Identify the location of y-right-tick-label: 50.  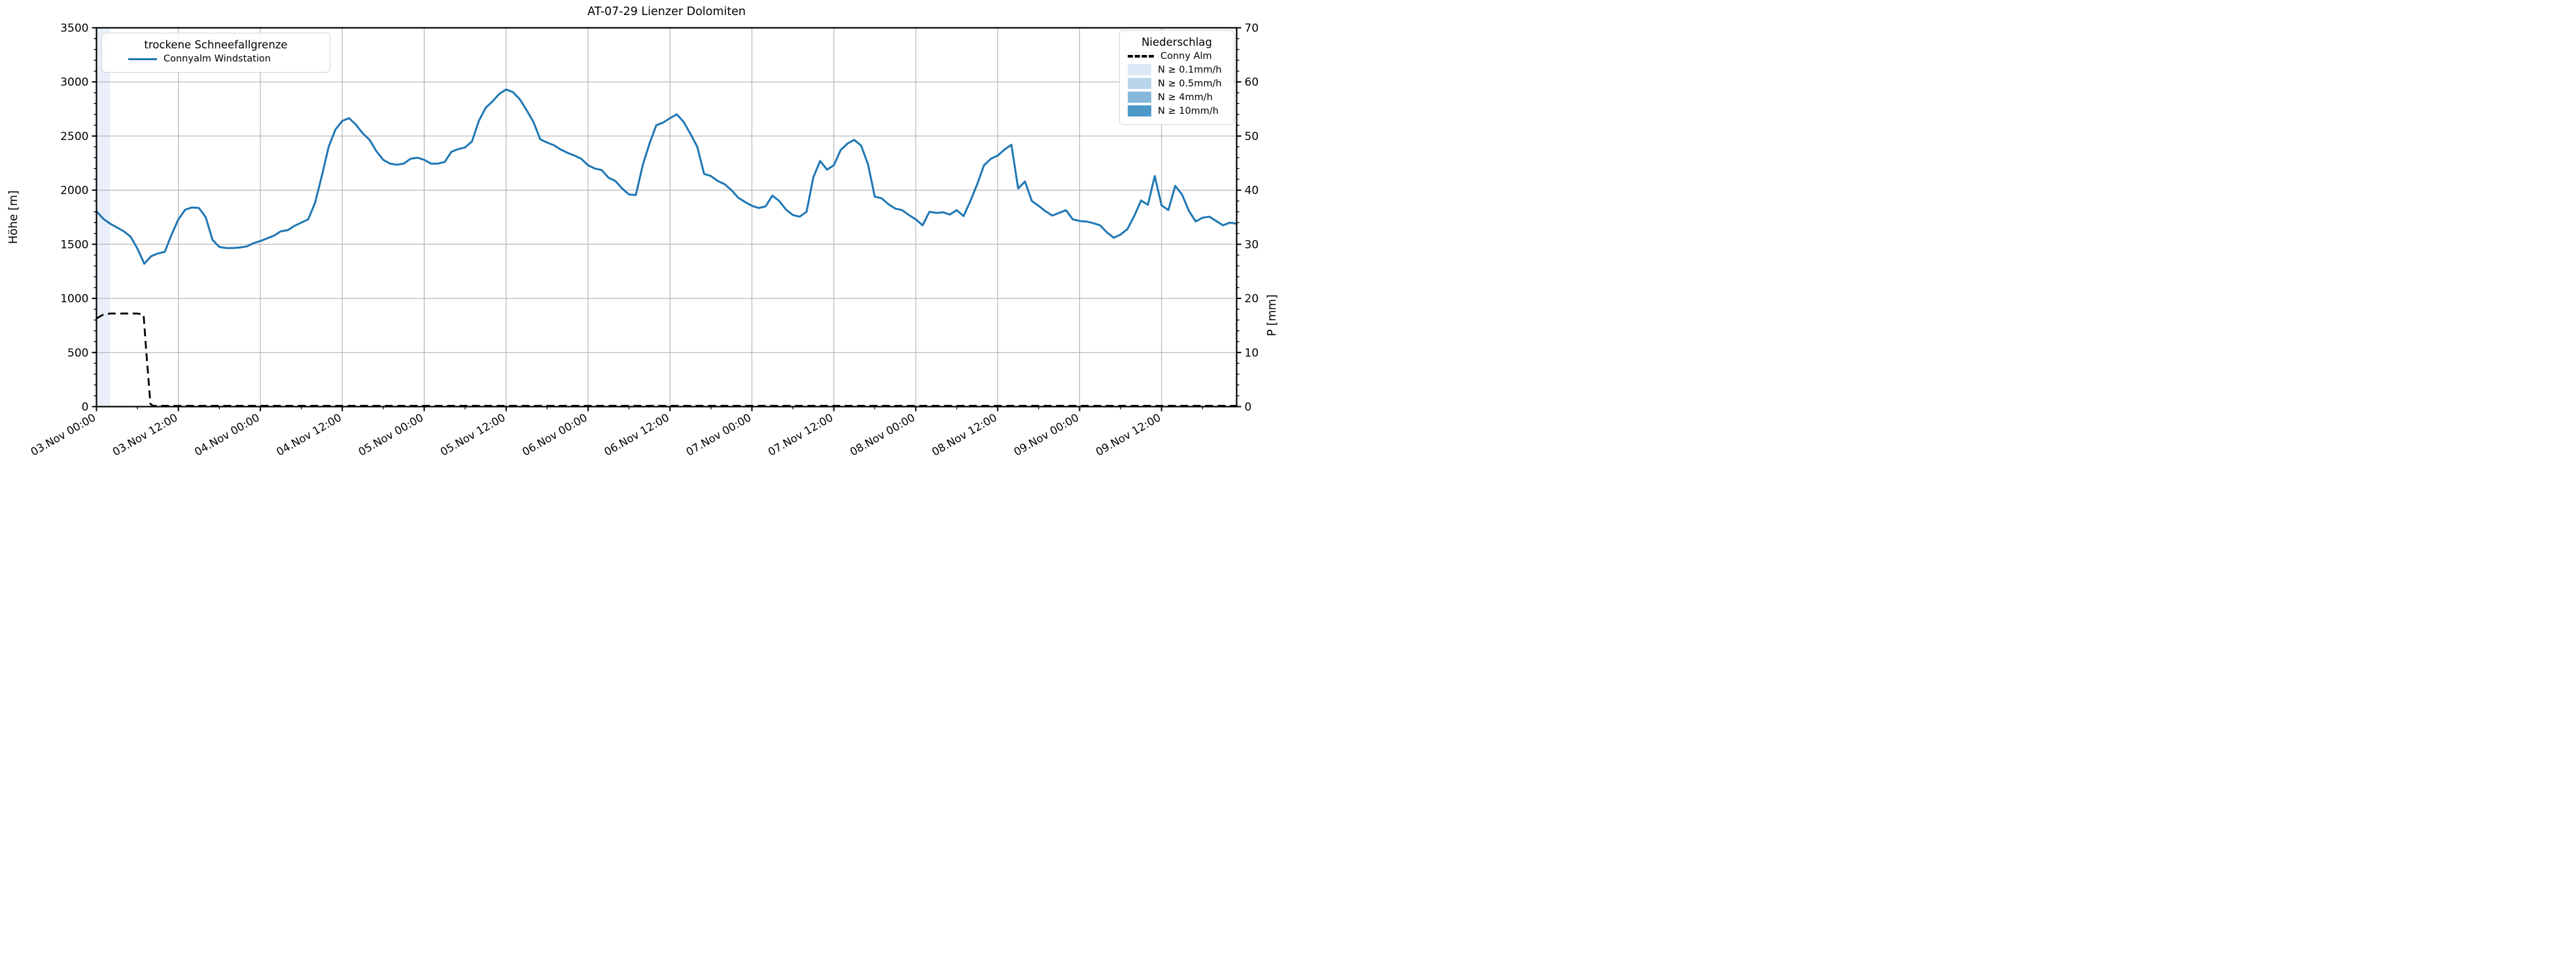
(1252, 136).